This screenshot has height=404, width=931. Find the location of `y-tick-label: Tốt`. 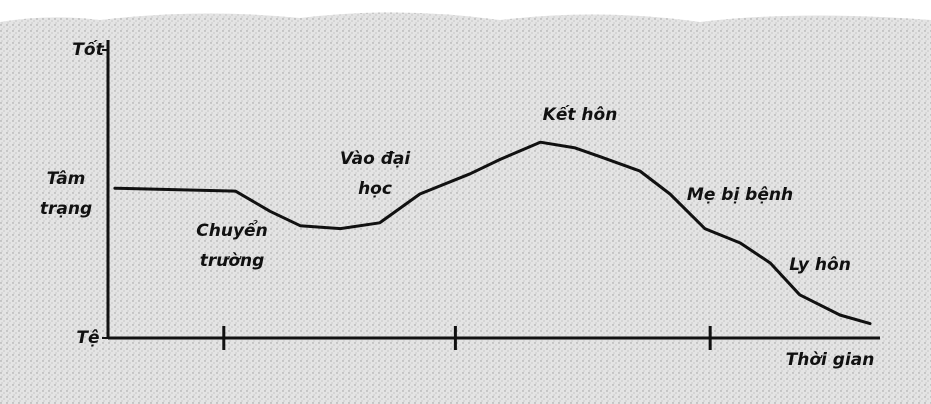

y-tick-label: Tốt is located at coordinates (88, 50).